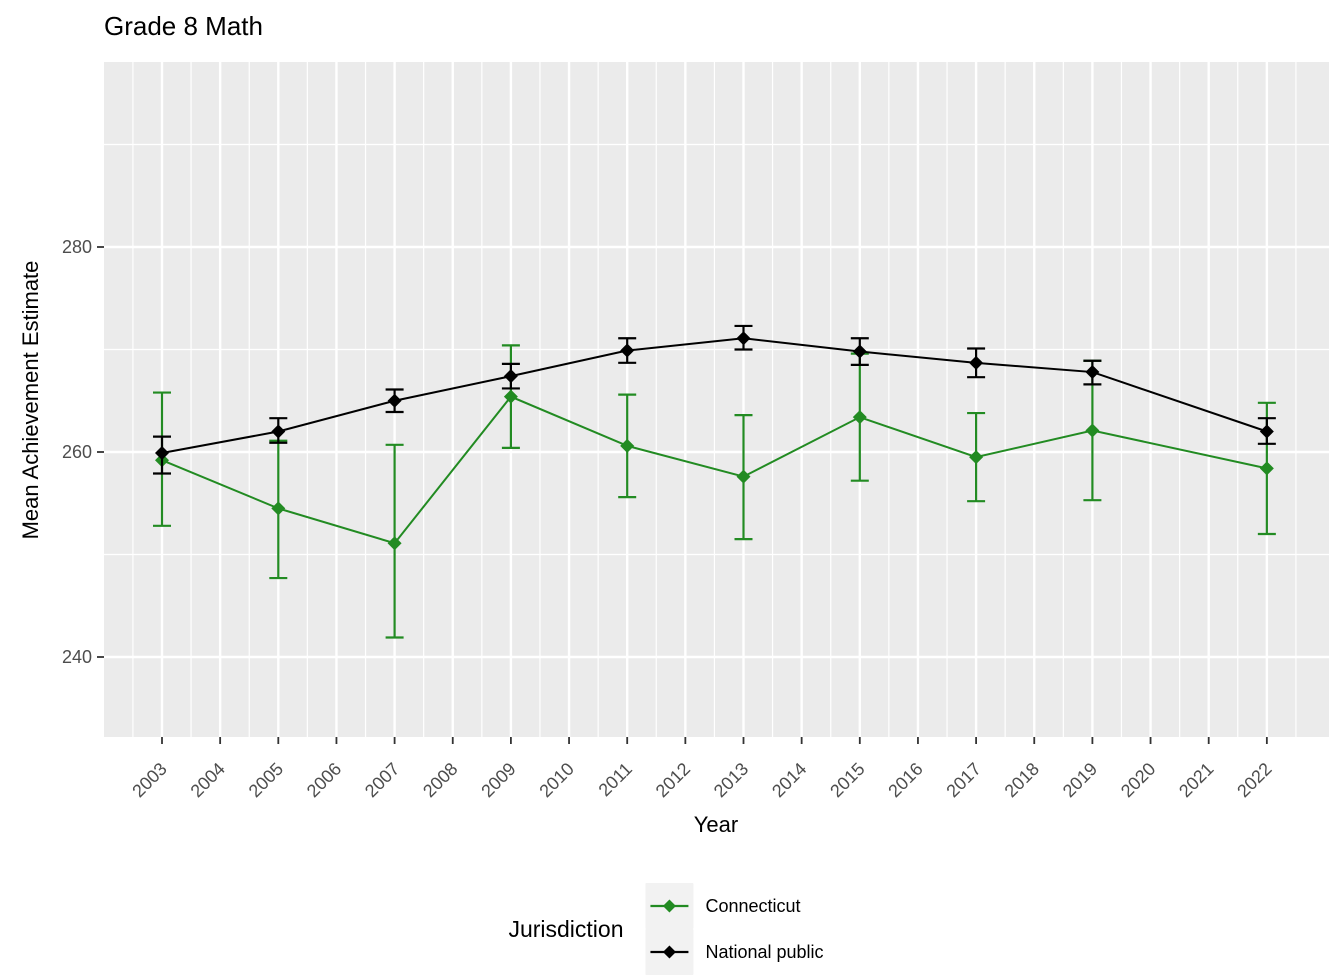 The width and height of the screenshot is (1344, 980). I want to click on series-line-connecticut, so click(714, 470).